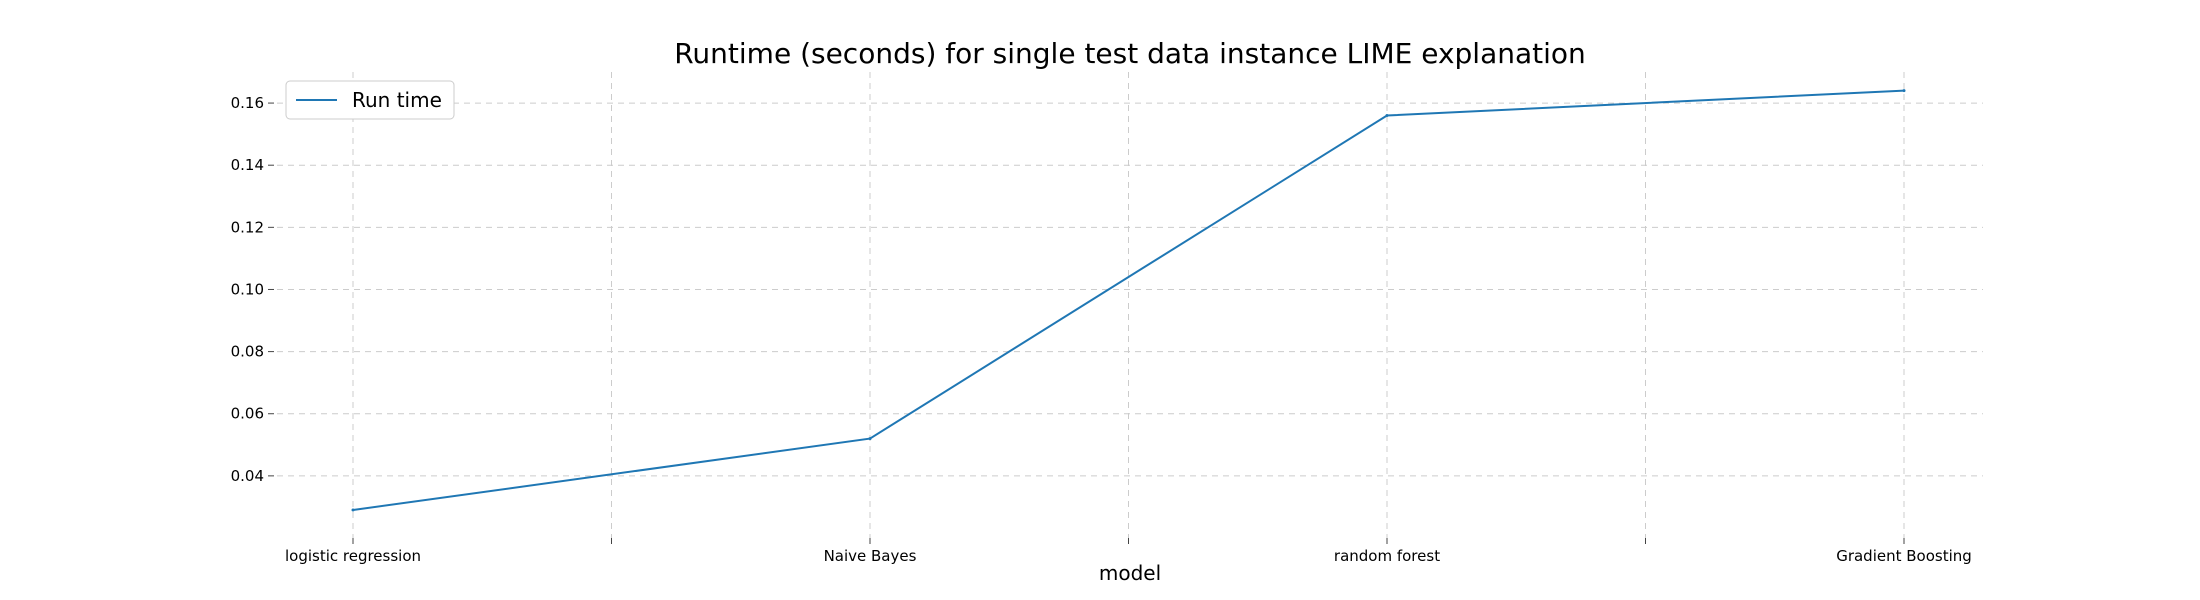  Describe the element at coordinates (247, 289) in the screenshot. I see `y-tick-label: 0.10` at that location.